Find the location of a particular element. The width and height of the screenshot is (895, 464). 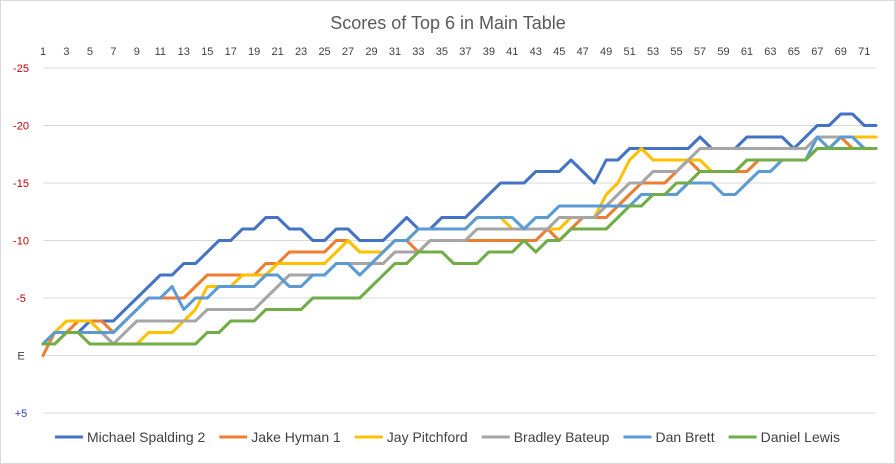

x-tick-label: 9 is located at coordinates (137, 52).